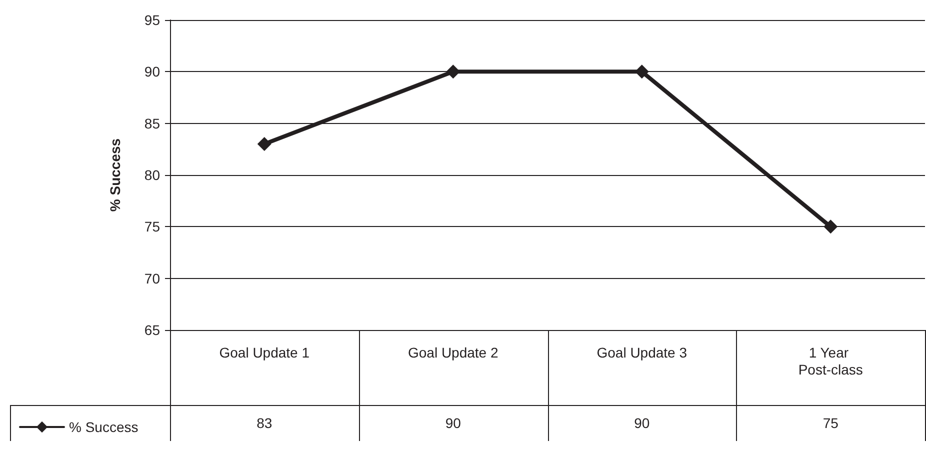 The height and width of the screenshot is (449, 926). What do you see at coordinates (831, 423) in the screenshot?
I see `data-label: 75` at bounding box center [831, 423].